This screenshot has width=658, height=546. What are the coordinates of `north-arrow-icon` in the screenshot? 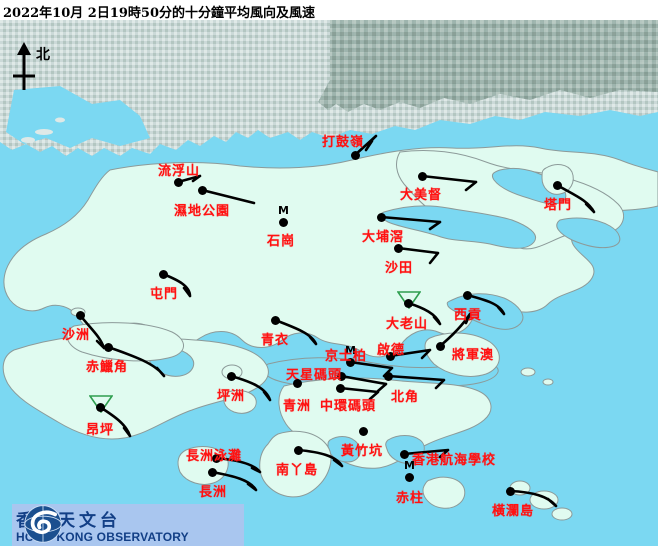 It's located at (24, 66).